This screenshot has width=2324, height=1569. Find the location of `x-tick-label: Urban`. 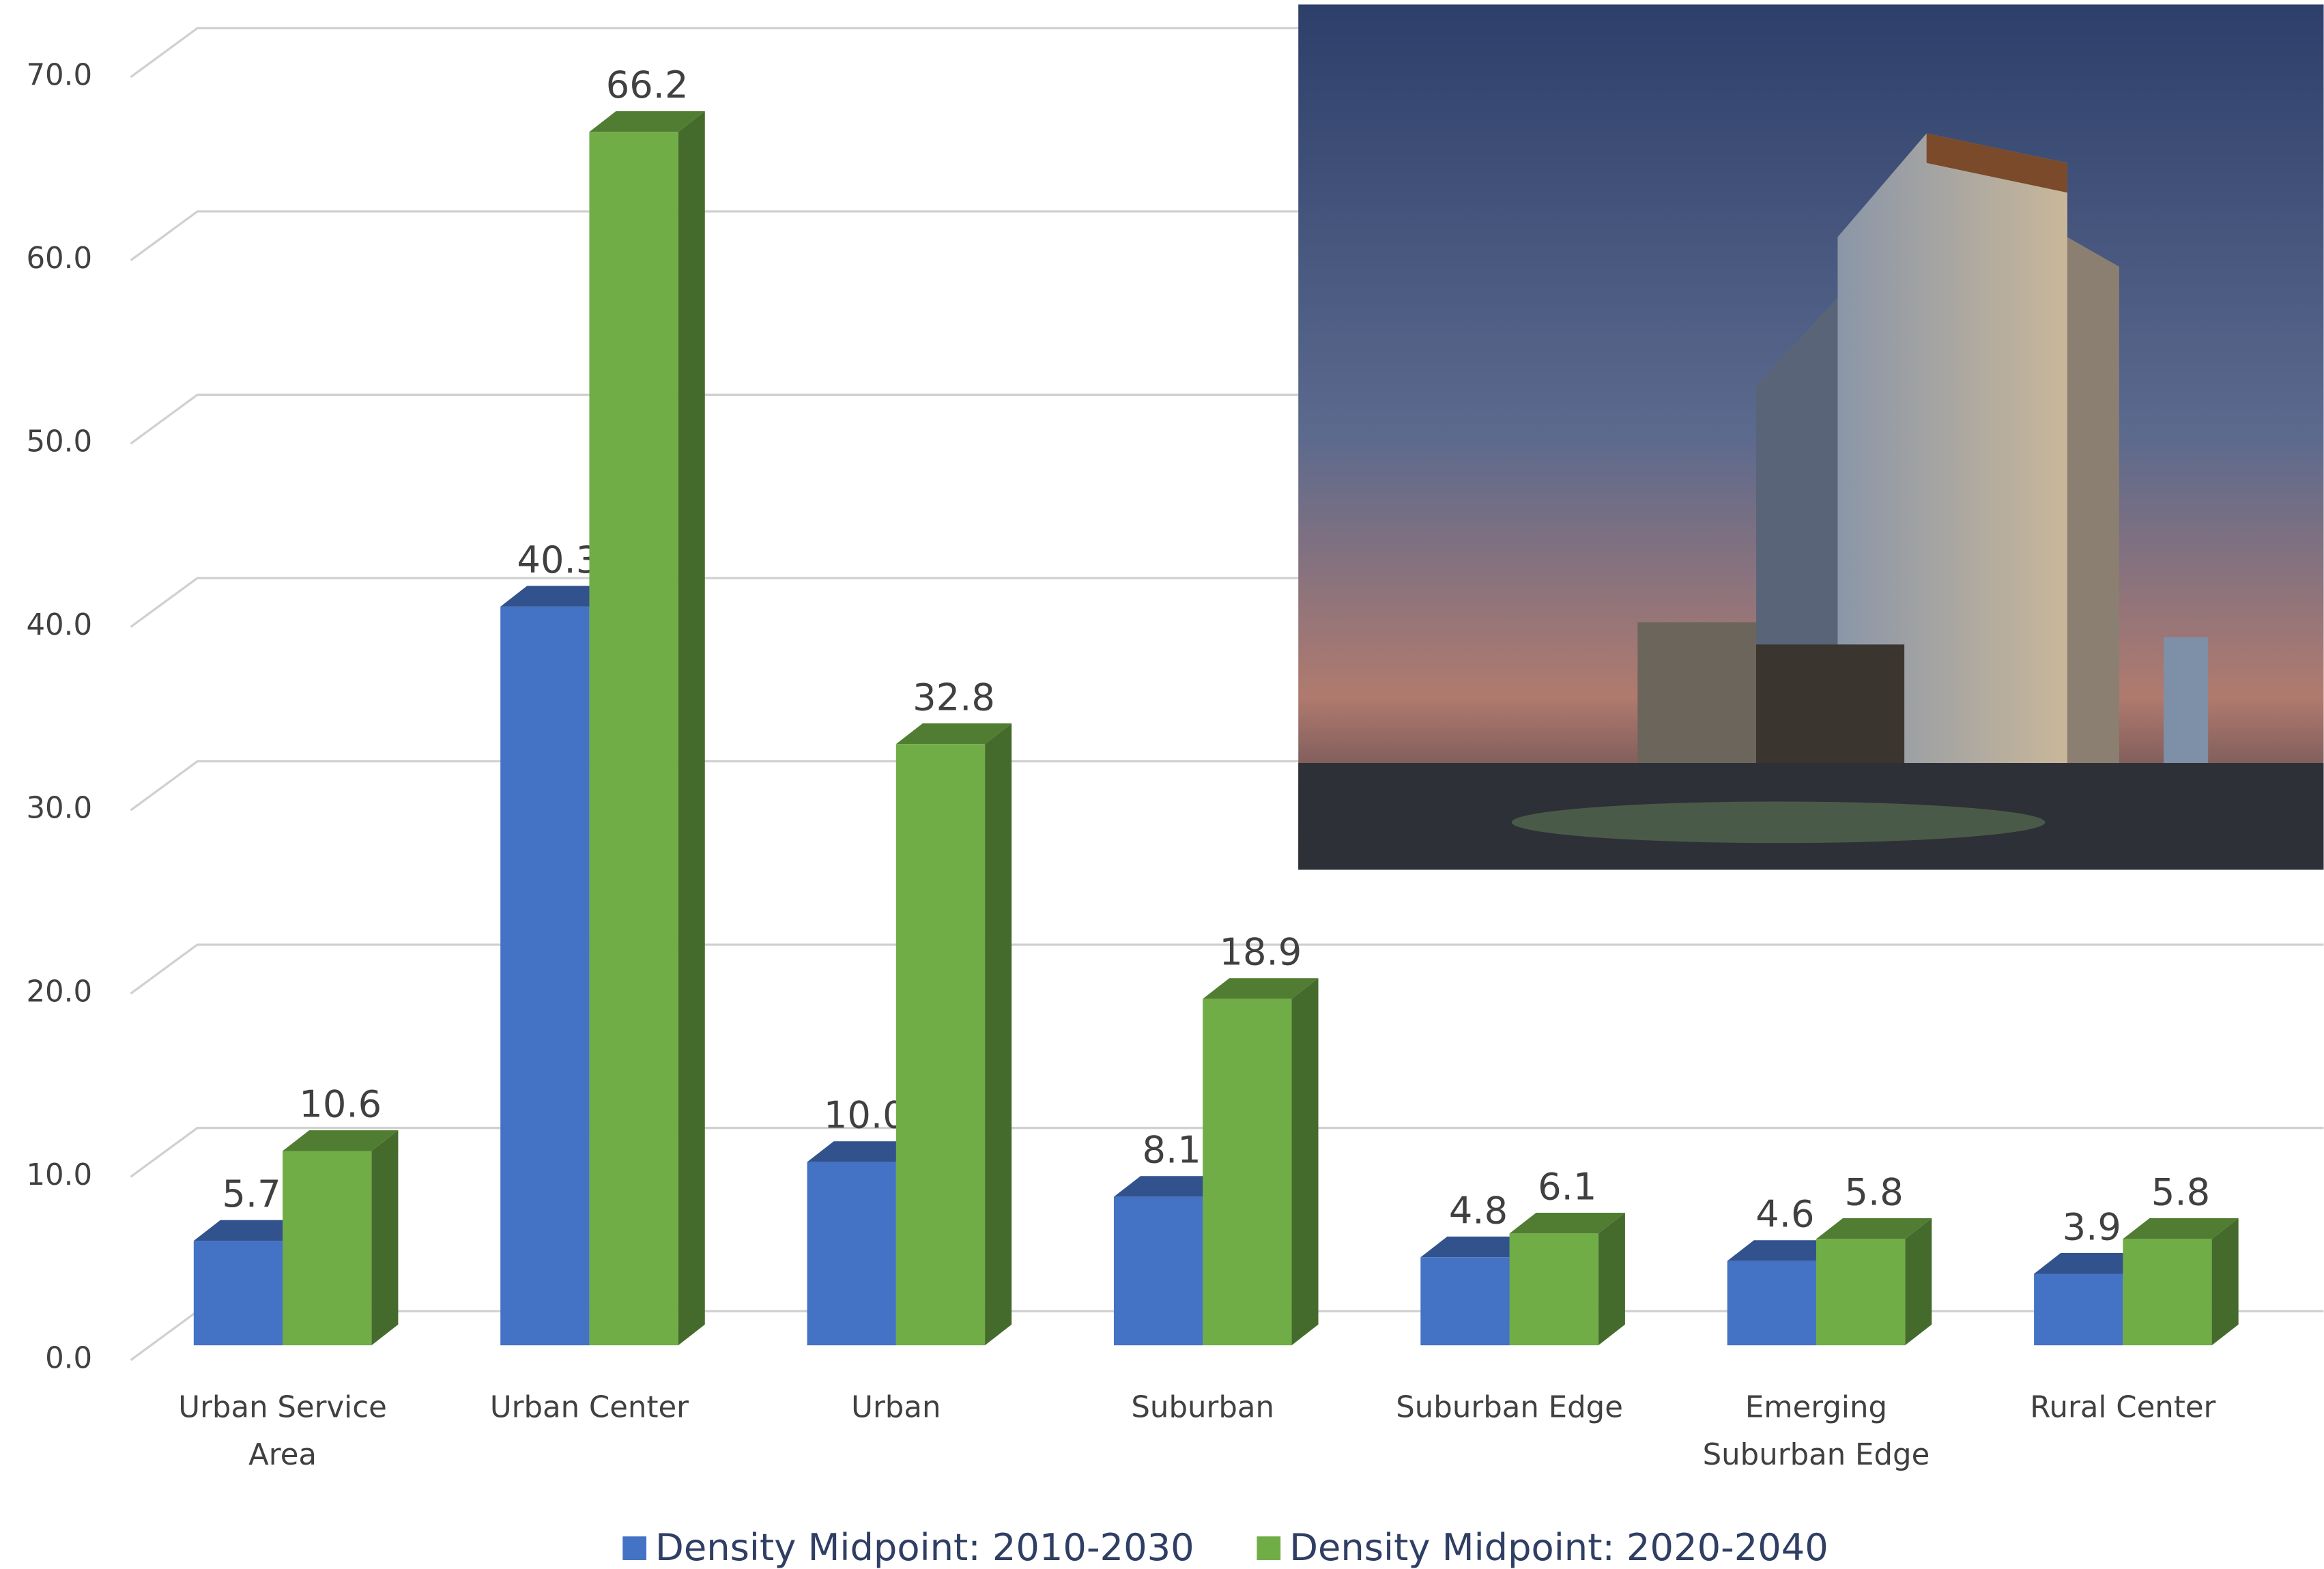

x-tick-label: Urban is located at coordinates (896, 1407).